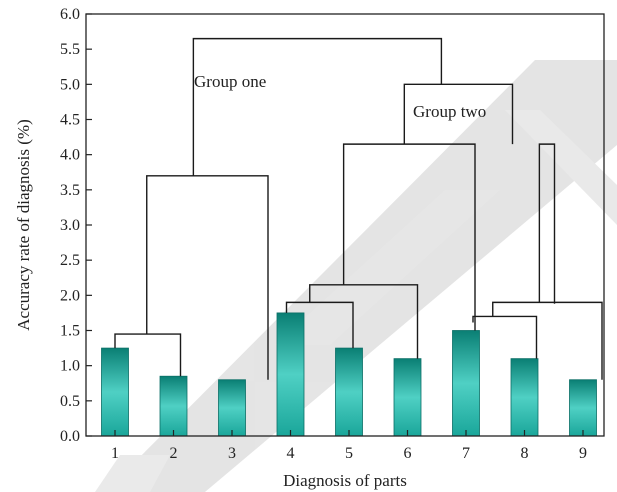 The image size is (617, 492). I want to click on annotation-group-two: Group two, so click(449, 111).